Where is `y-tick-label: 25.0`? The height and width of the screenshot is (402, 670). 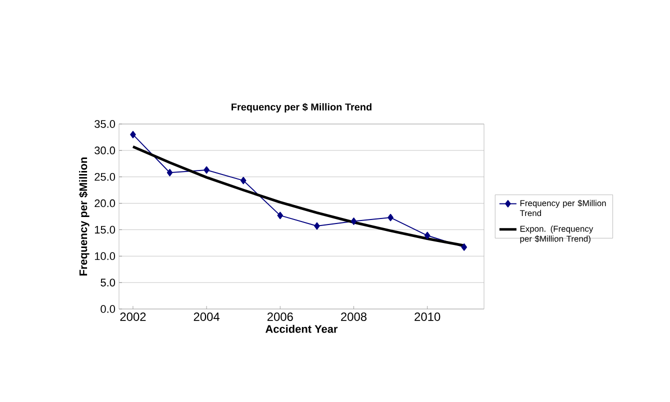
y-tick-label: 25.0 is located at coordinates (105, 176).